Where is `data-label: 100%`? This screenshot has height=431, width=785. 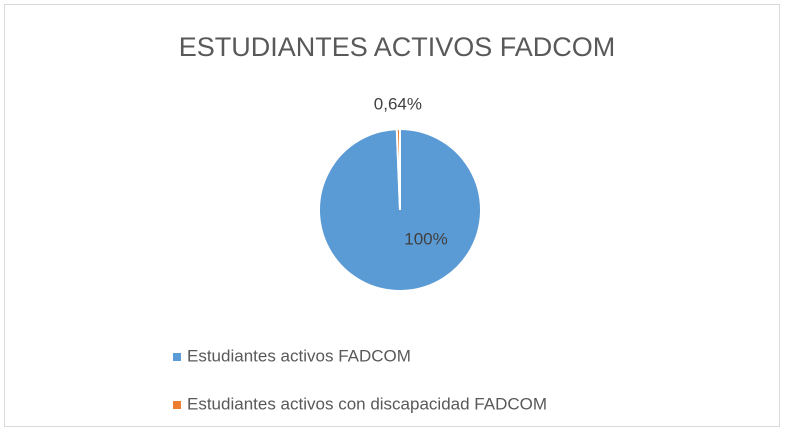
data-label: 100% is located at coordinates (425, 238).